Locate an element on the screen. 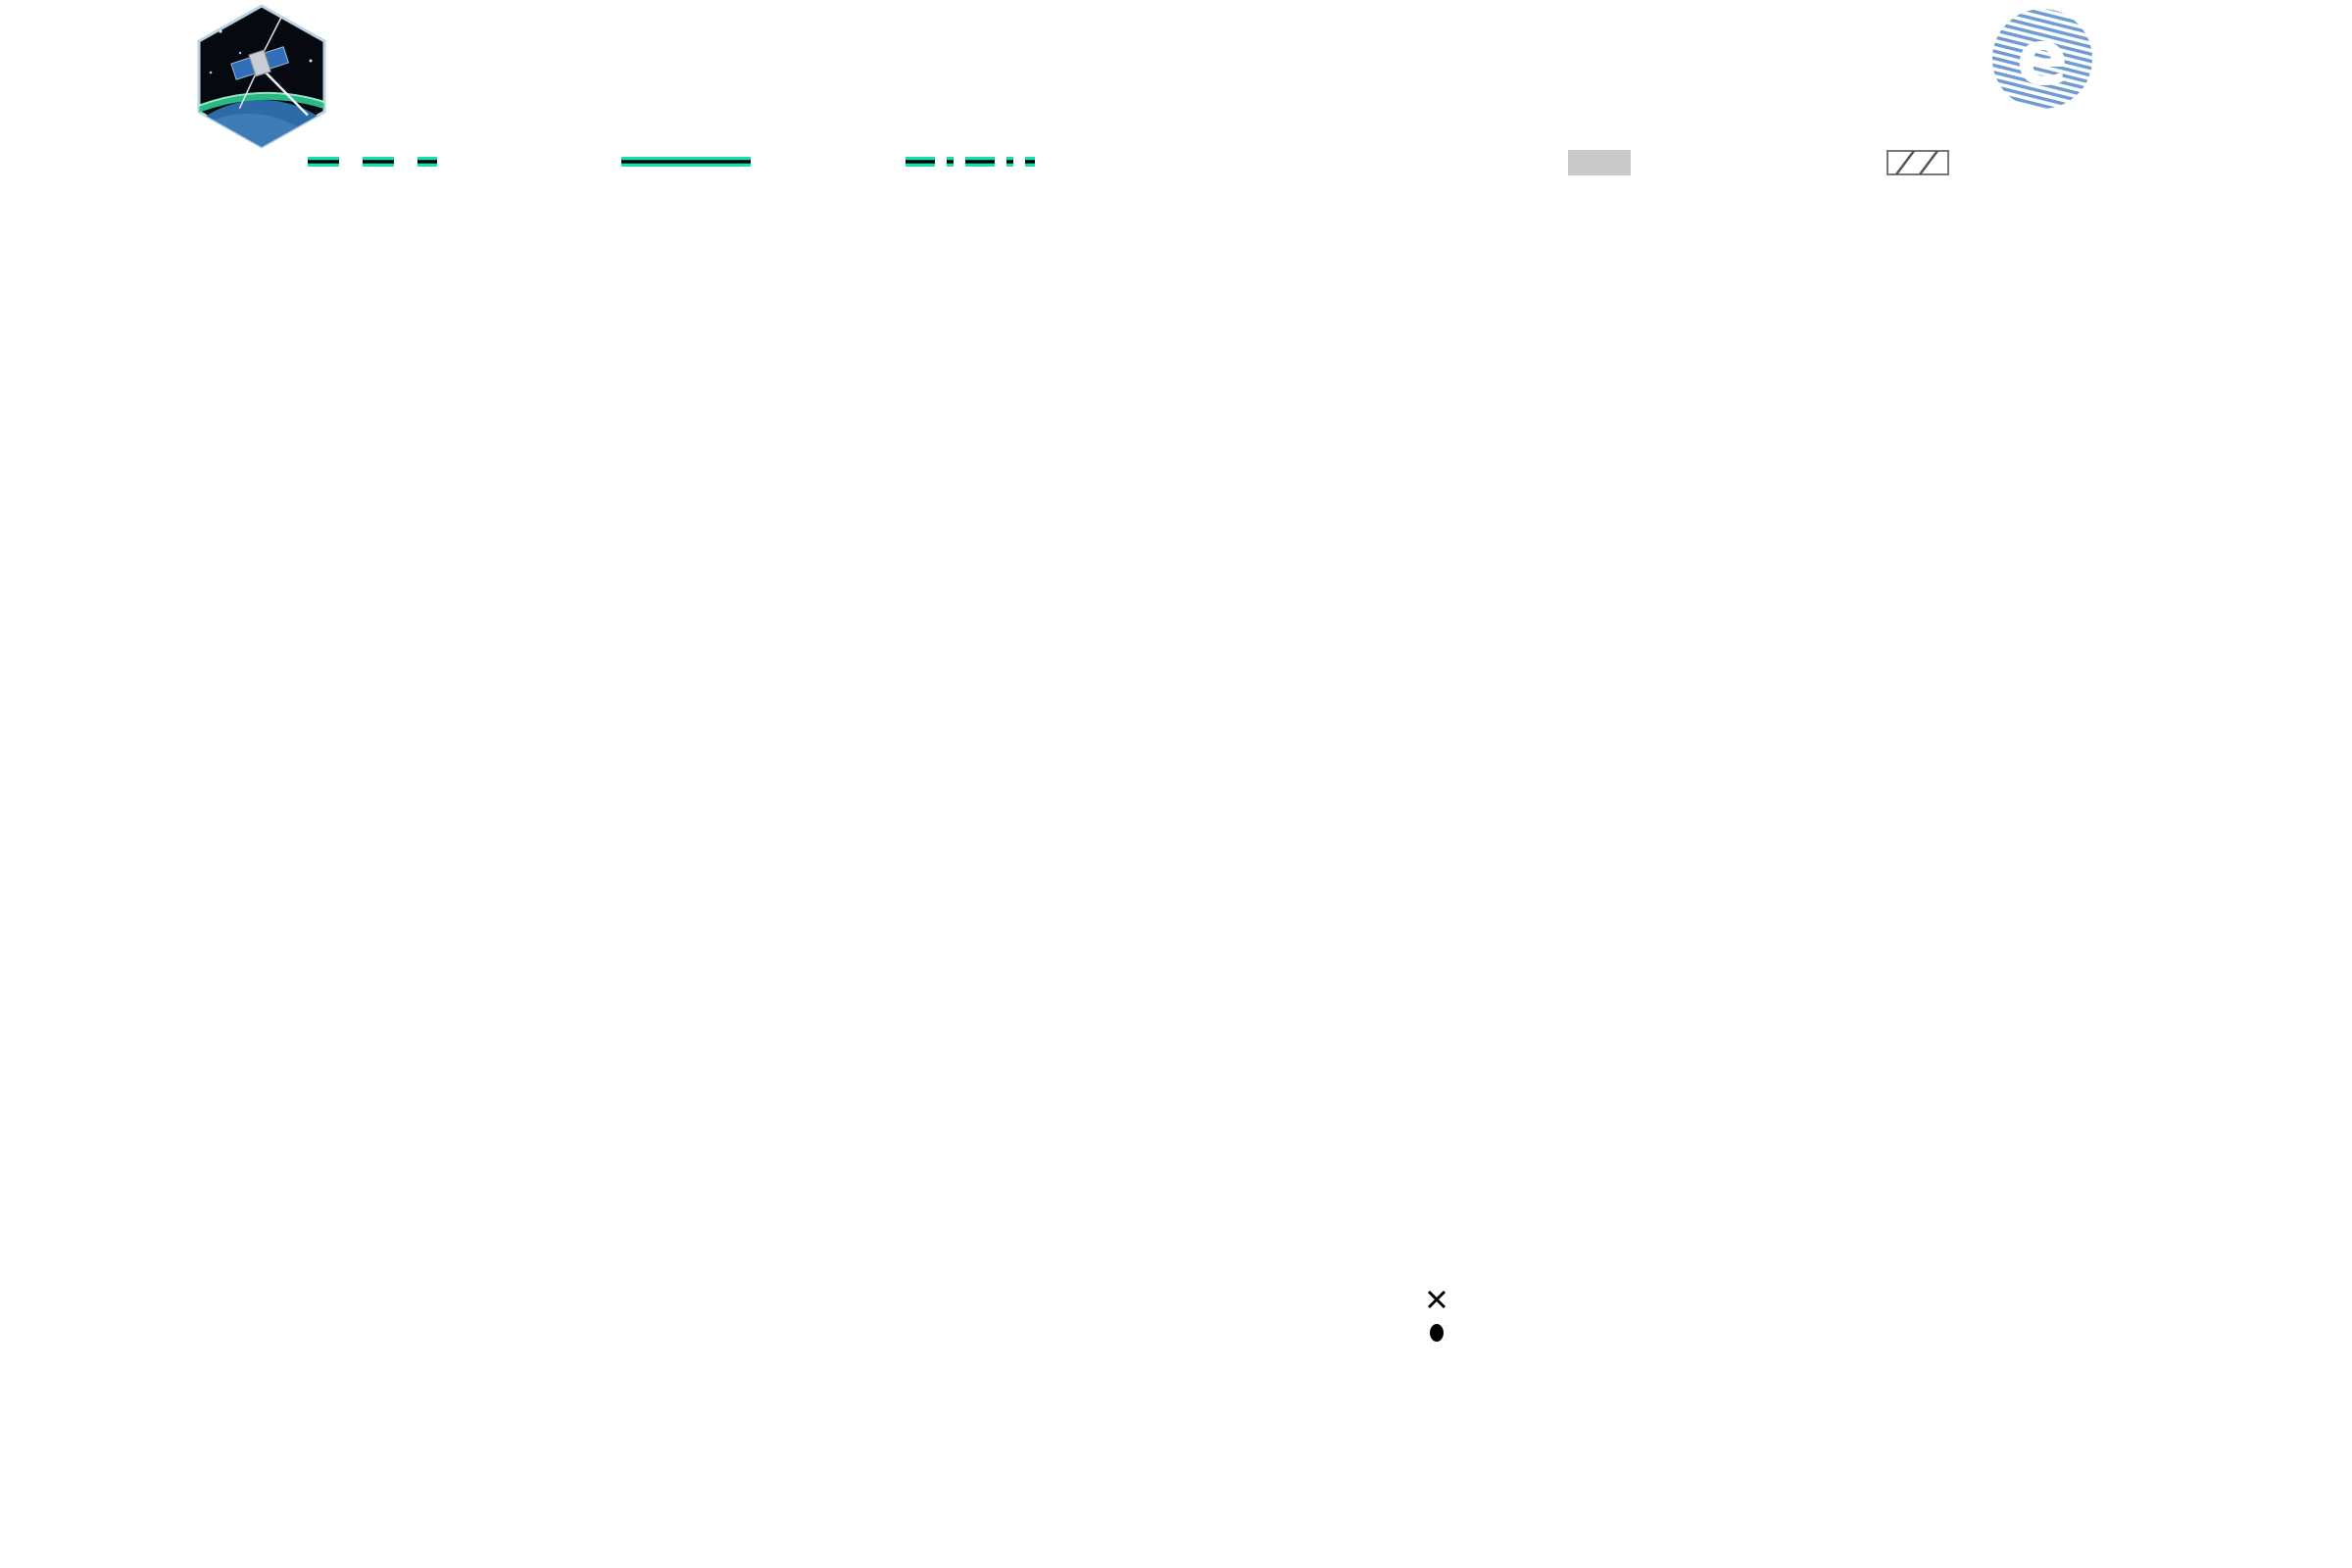 Image resolution: width=2352 pixels, height=1568 pixels. eclipse-swatch-icon is located at coordinates (1599, 162).